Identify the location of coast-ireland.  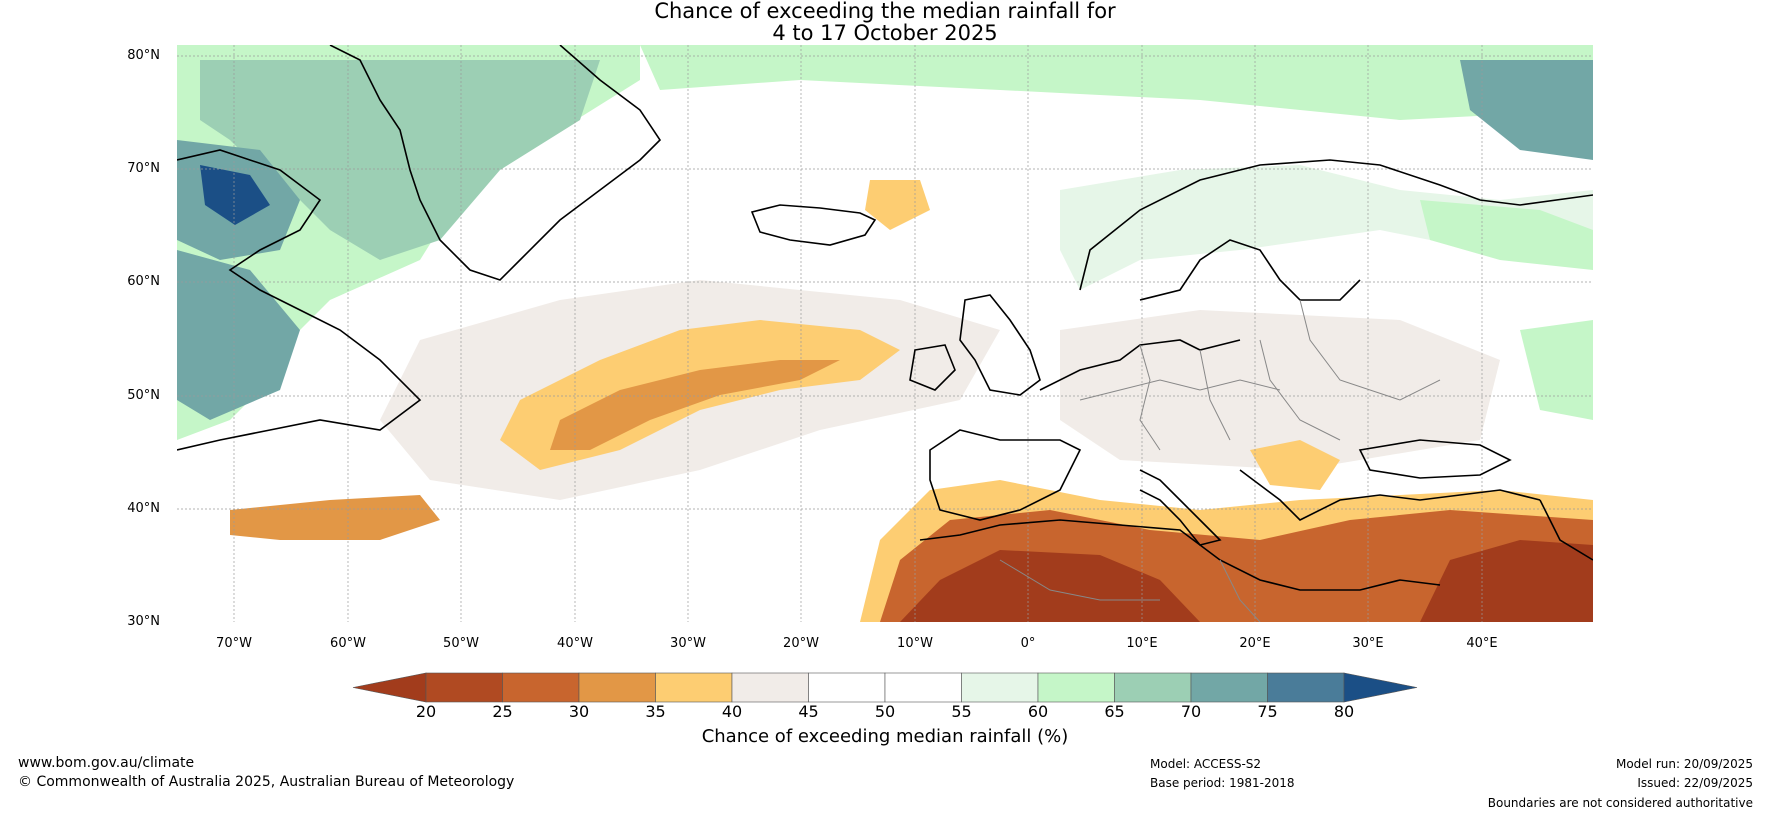
(932, 367).